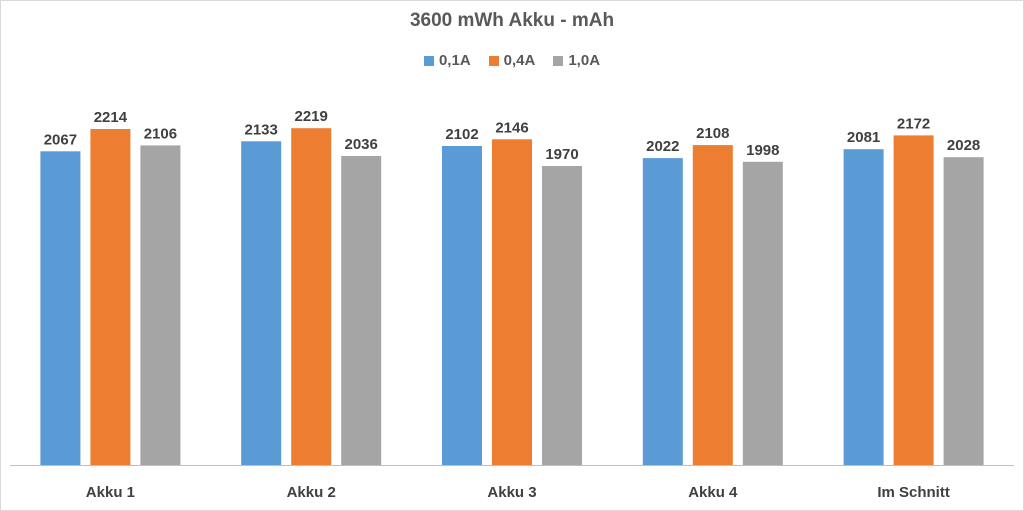  I want to click on data-label-4-series-2: 2108, so click(712, 133).